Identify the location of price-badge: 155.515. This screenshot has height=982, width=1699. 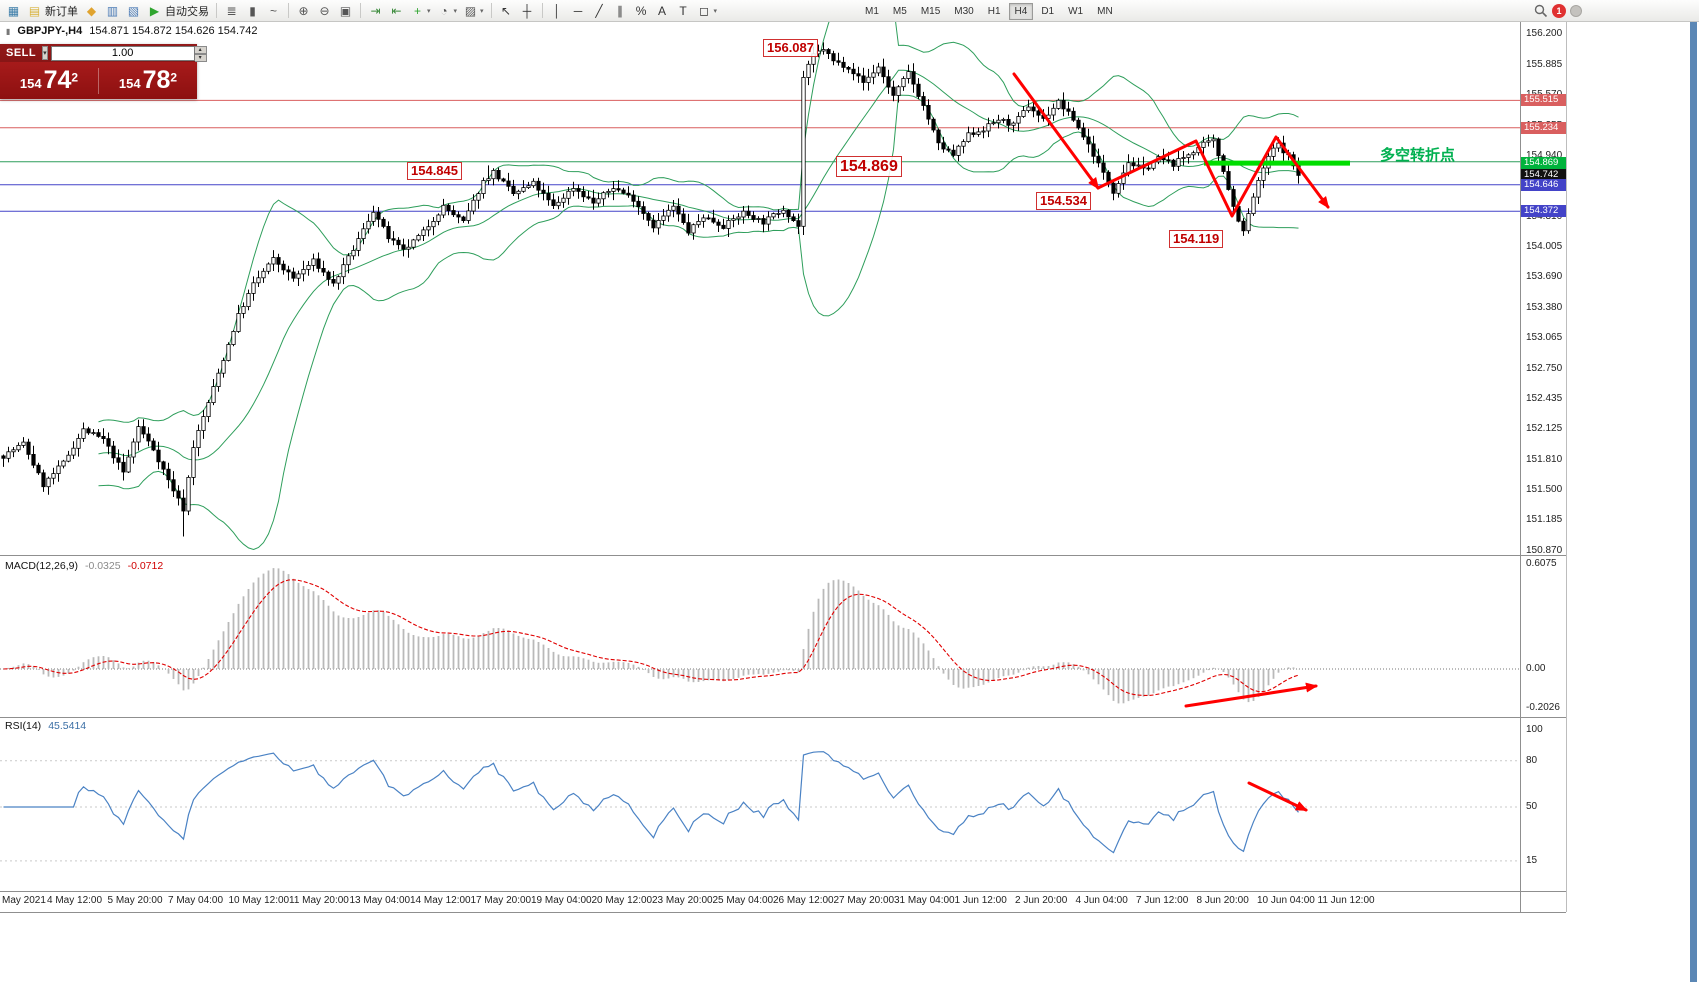
(1543, 100).